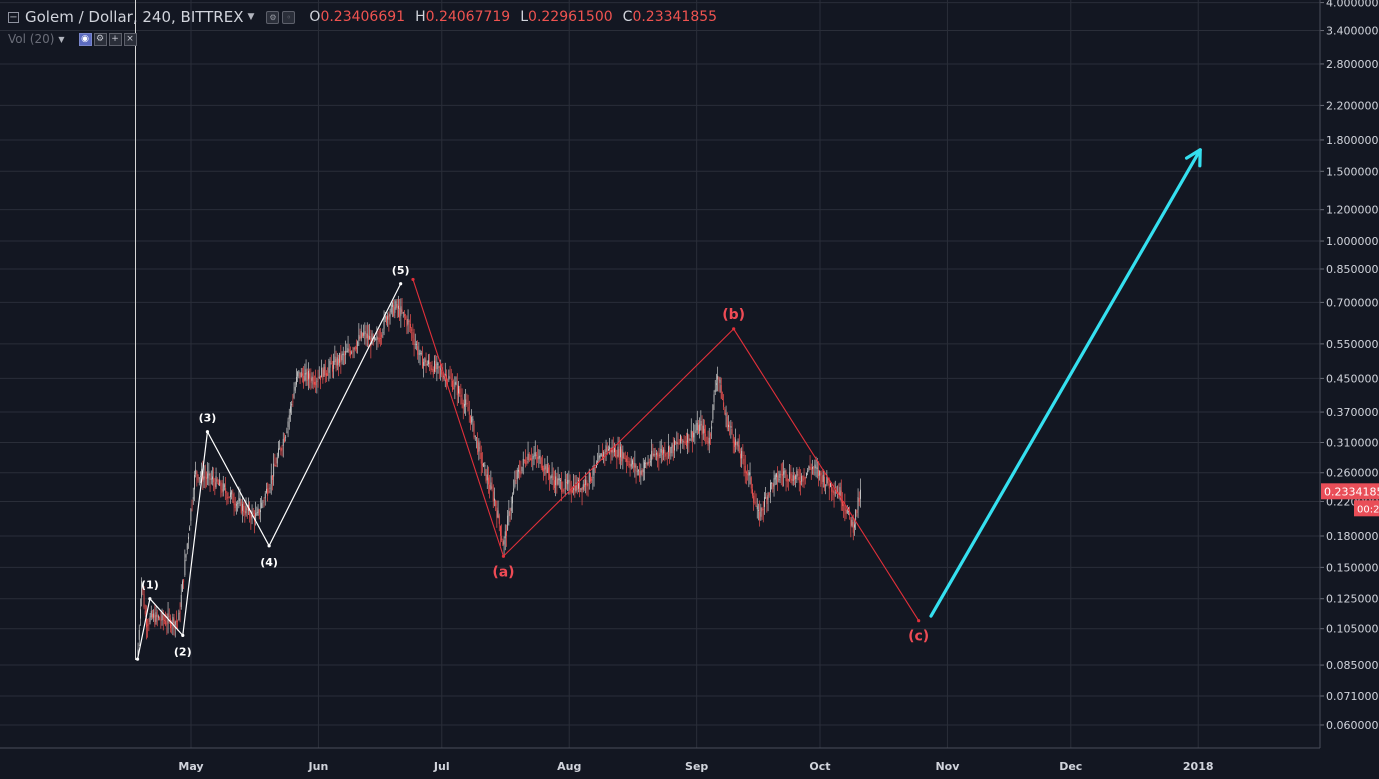 The image size is (1379, 779). I want to click on countdown-tag, so click(1366, 508).